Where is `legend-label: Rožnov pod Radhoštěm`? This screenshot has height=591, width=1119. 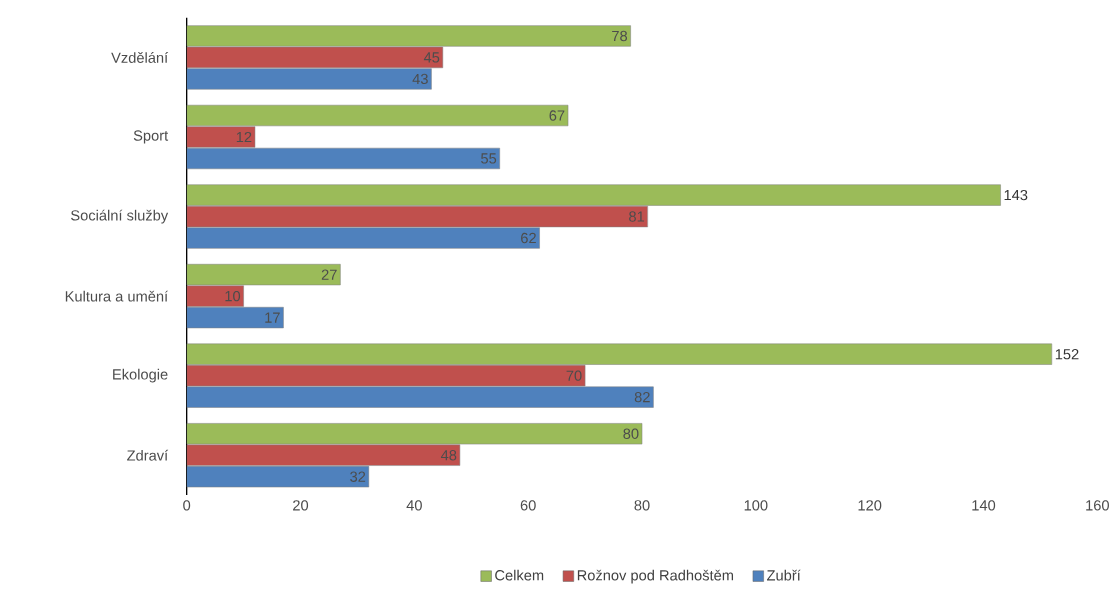 legend-label: Rožnov pod Radhoštěm is located at coordinates (655, 576).